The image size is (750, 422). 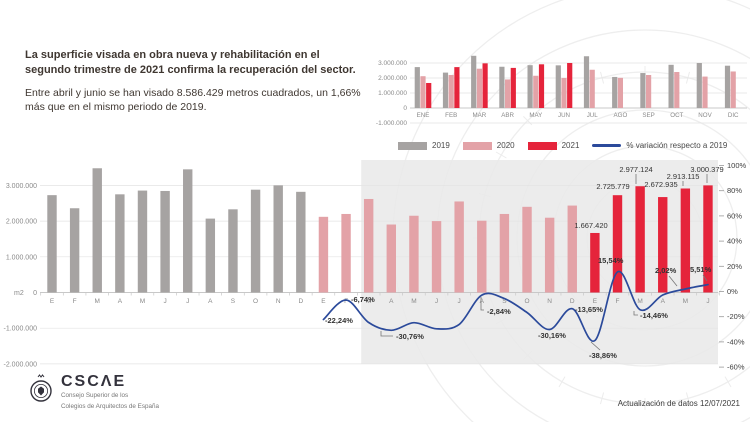 What do you see at coordinates (612, 186) in the screenshot?
I see `svg-text: 2.725.779` at bounding box center [612, 186].